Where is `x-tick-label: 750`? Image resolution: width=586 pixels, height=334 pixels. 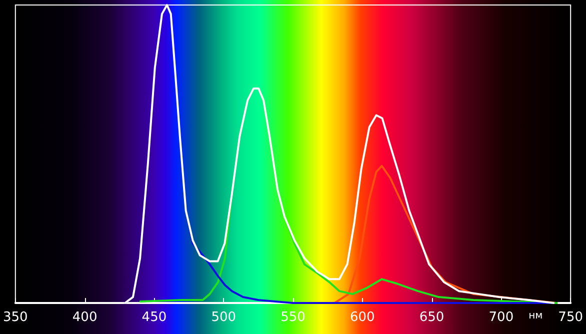 x-tick-label: 750 is located at coordinates (571, 317).